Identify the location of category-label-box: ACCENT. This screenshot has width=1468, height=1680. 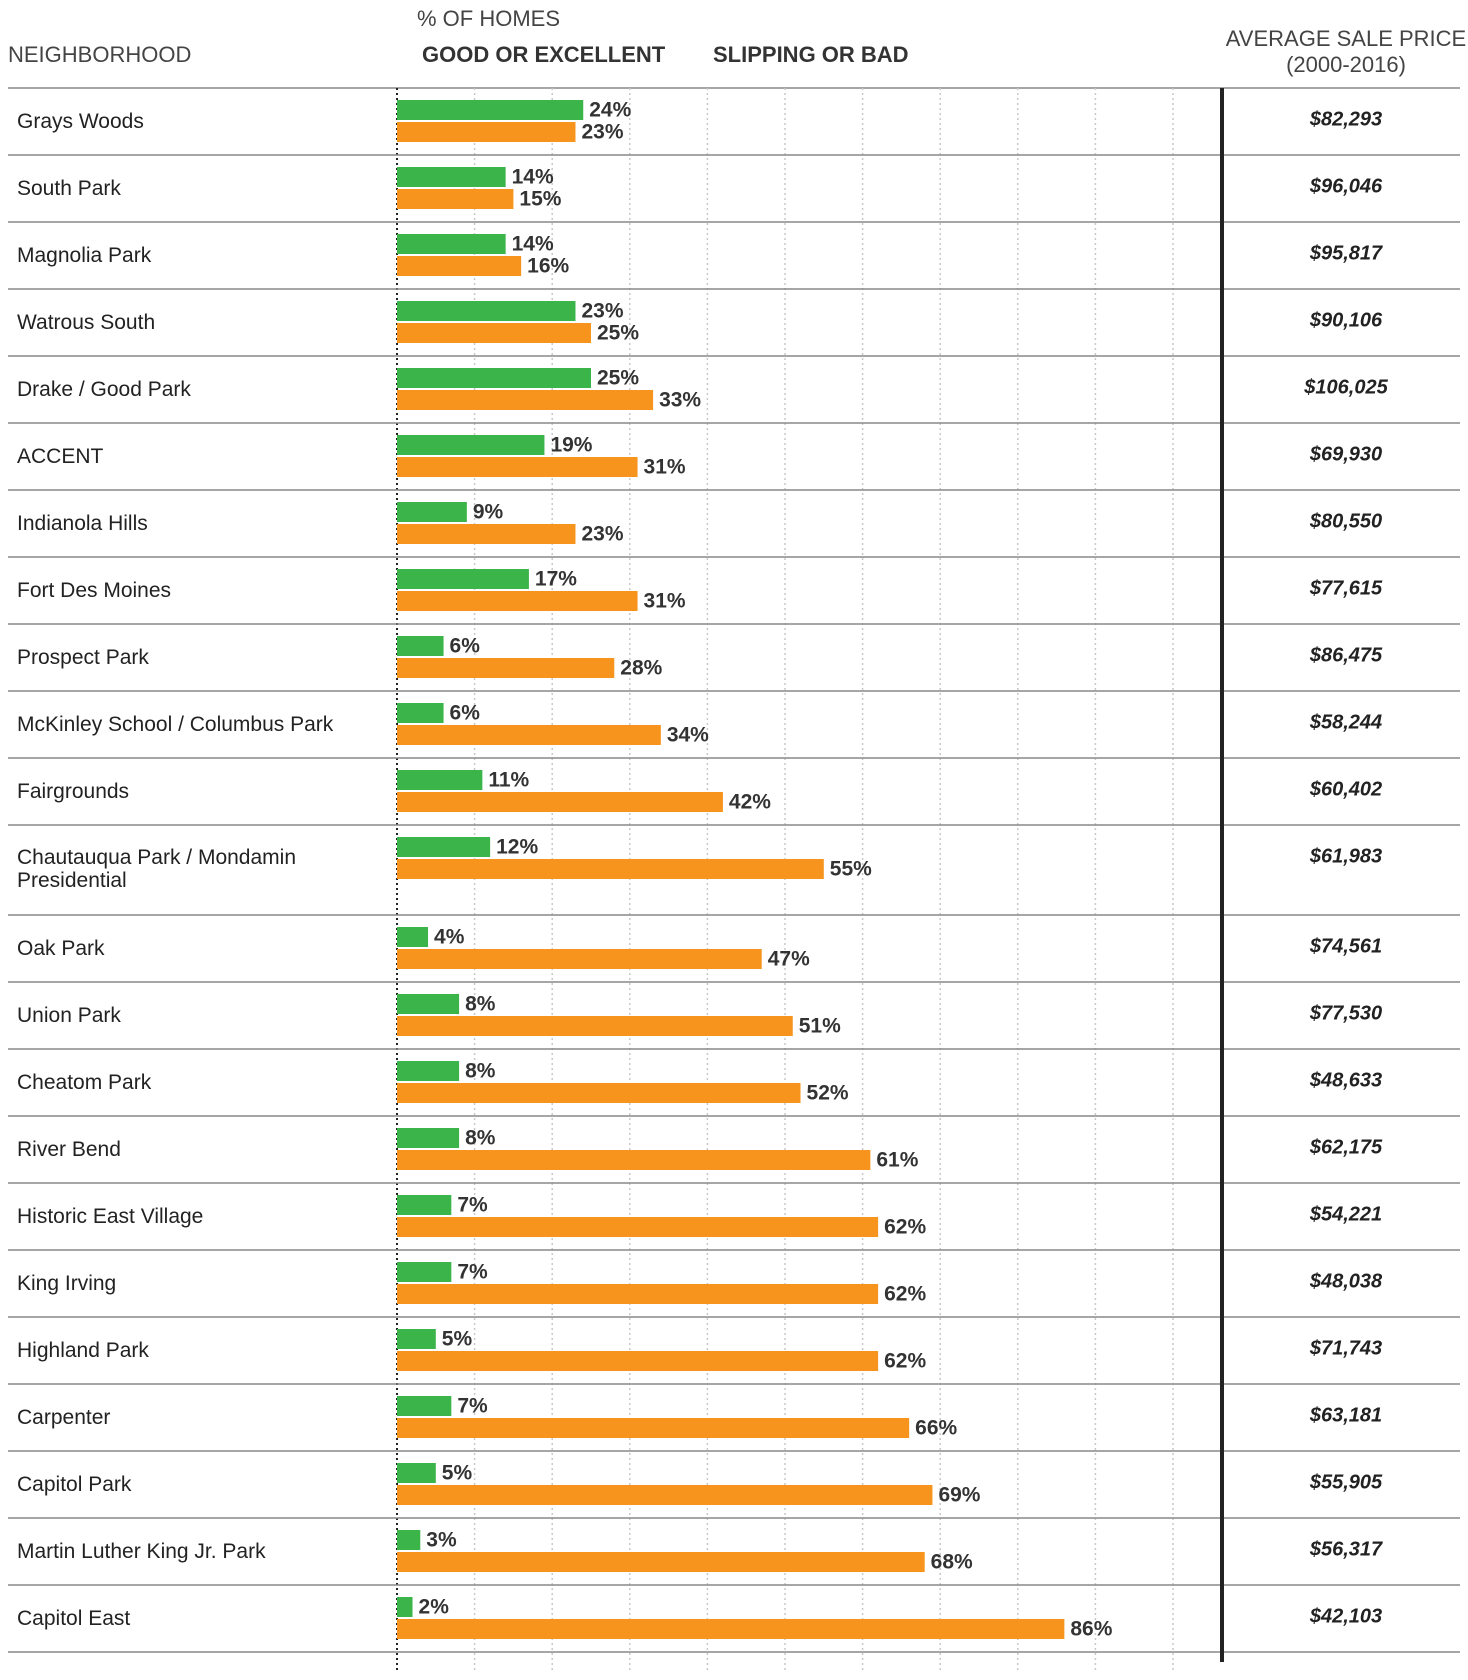
(60, 456).